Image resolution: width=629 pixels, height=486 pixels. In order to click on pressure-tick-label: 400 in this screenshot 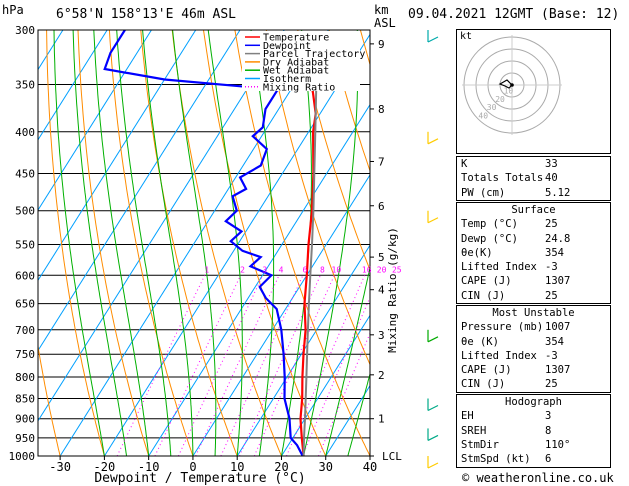, I will do `click(25, 132)`.